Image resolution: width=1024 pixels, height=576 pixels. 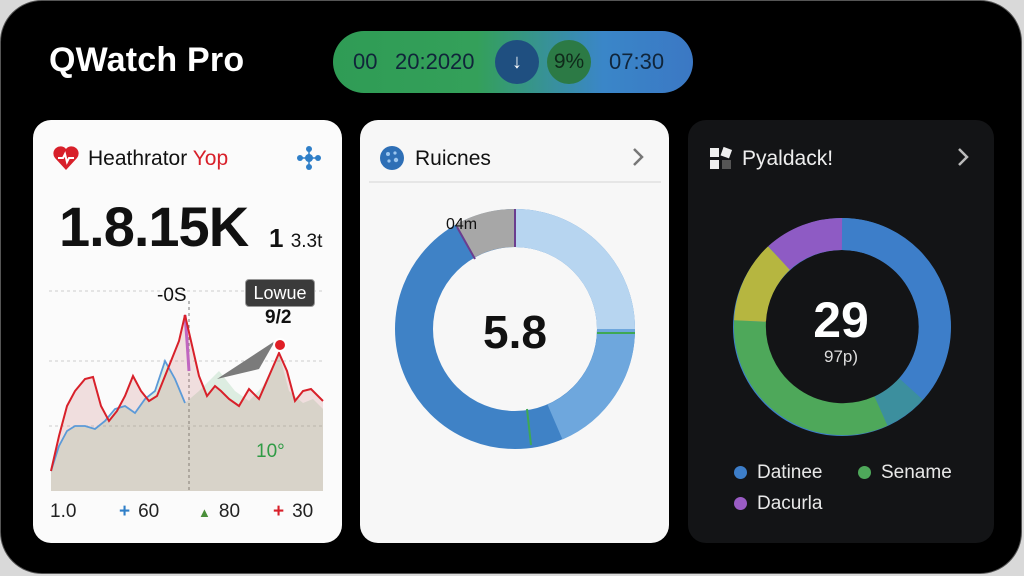 What do you see at coordinates (515, 182) in the screenshot?
I see `routines-divider` at bounding box center [515, 182].